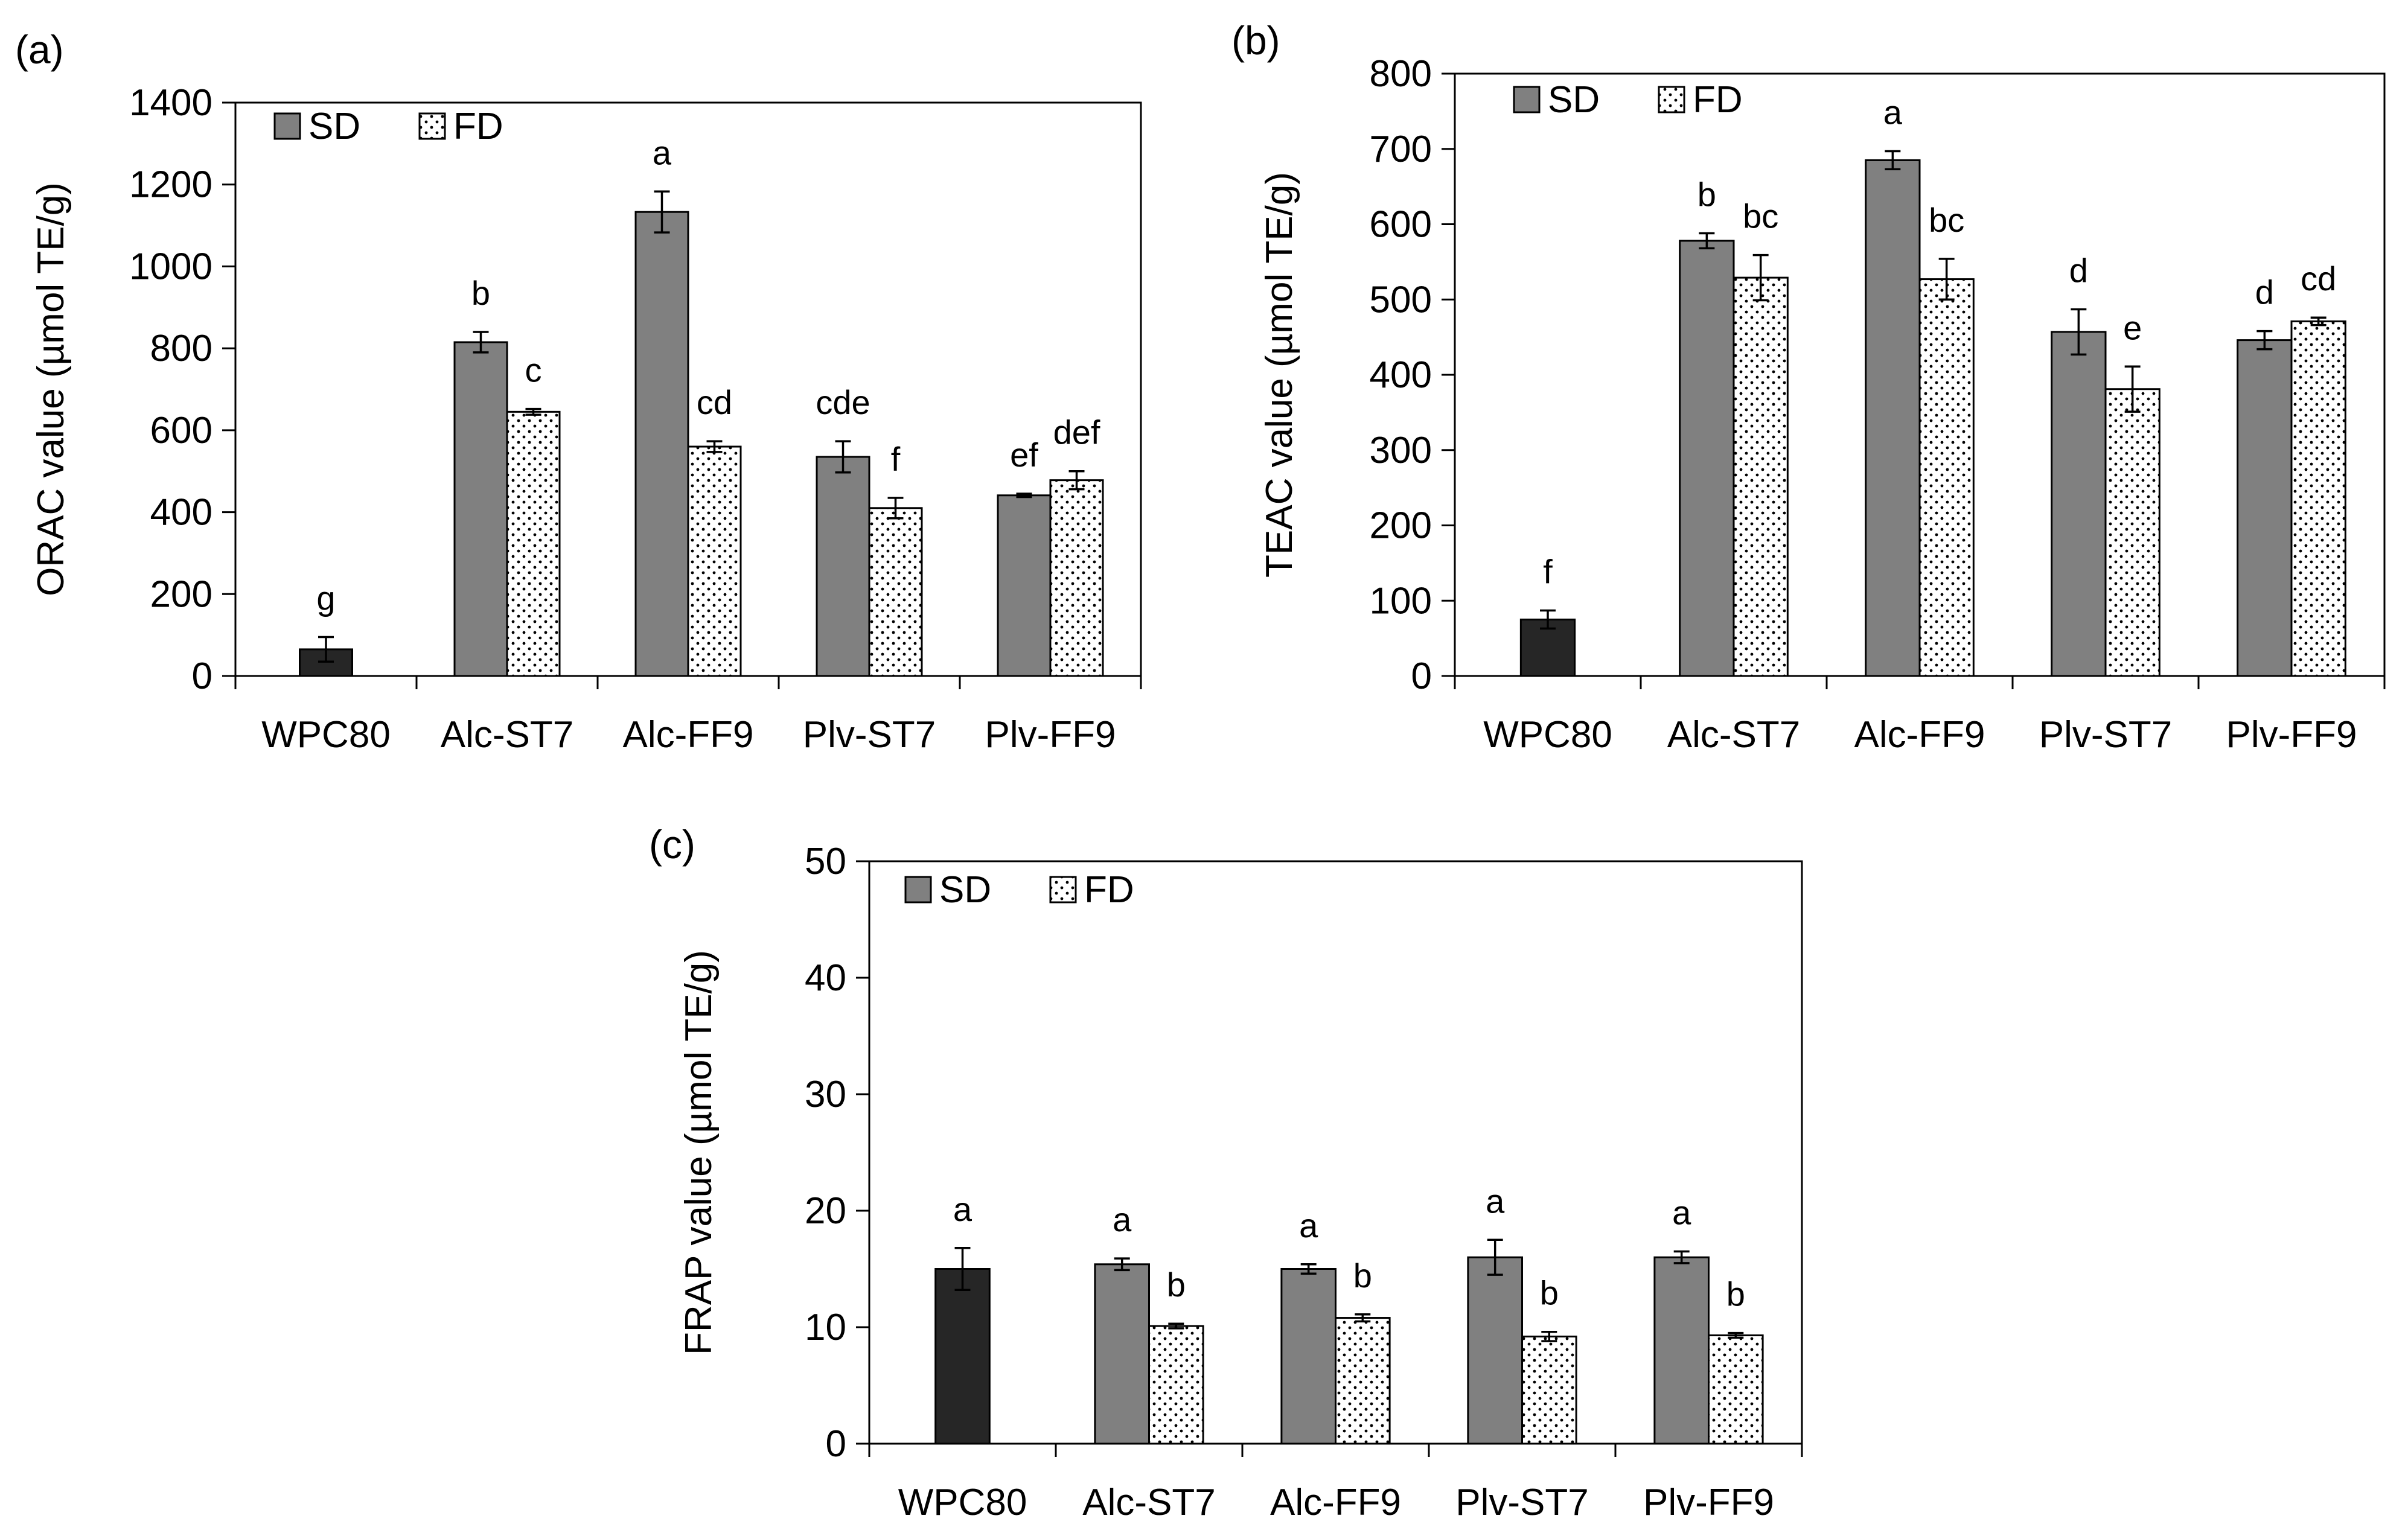 This screenshot has height=1533, width=2408. What do you see at coordinates (962, 1356) in the screenshot?
I see `bar-sd-WPC80` at bounding box center [962, 1356].